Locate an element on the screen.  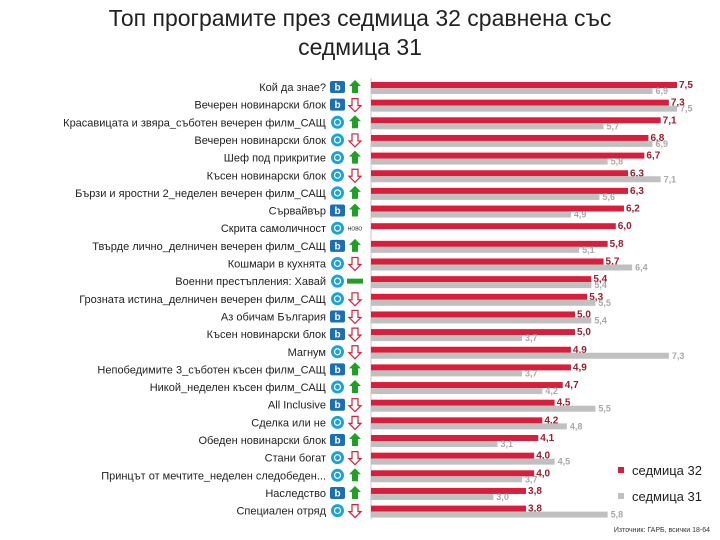
data-label-series-2: 4,2 is located at coordinates (551, 391).